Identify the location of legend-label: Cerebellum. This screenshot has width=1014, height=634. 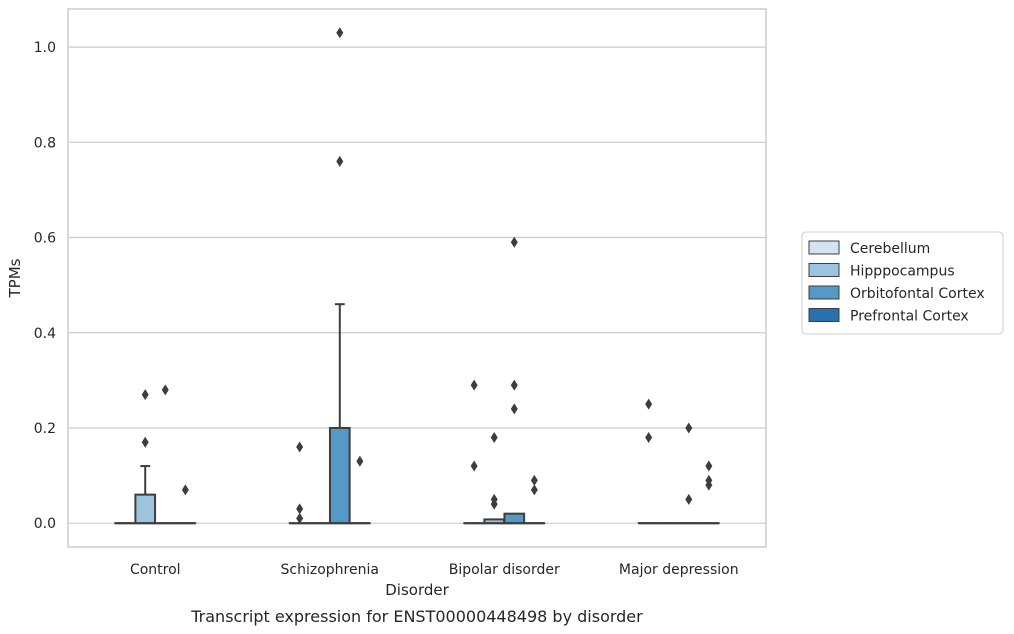
(890, 249).